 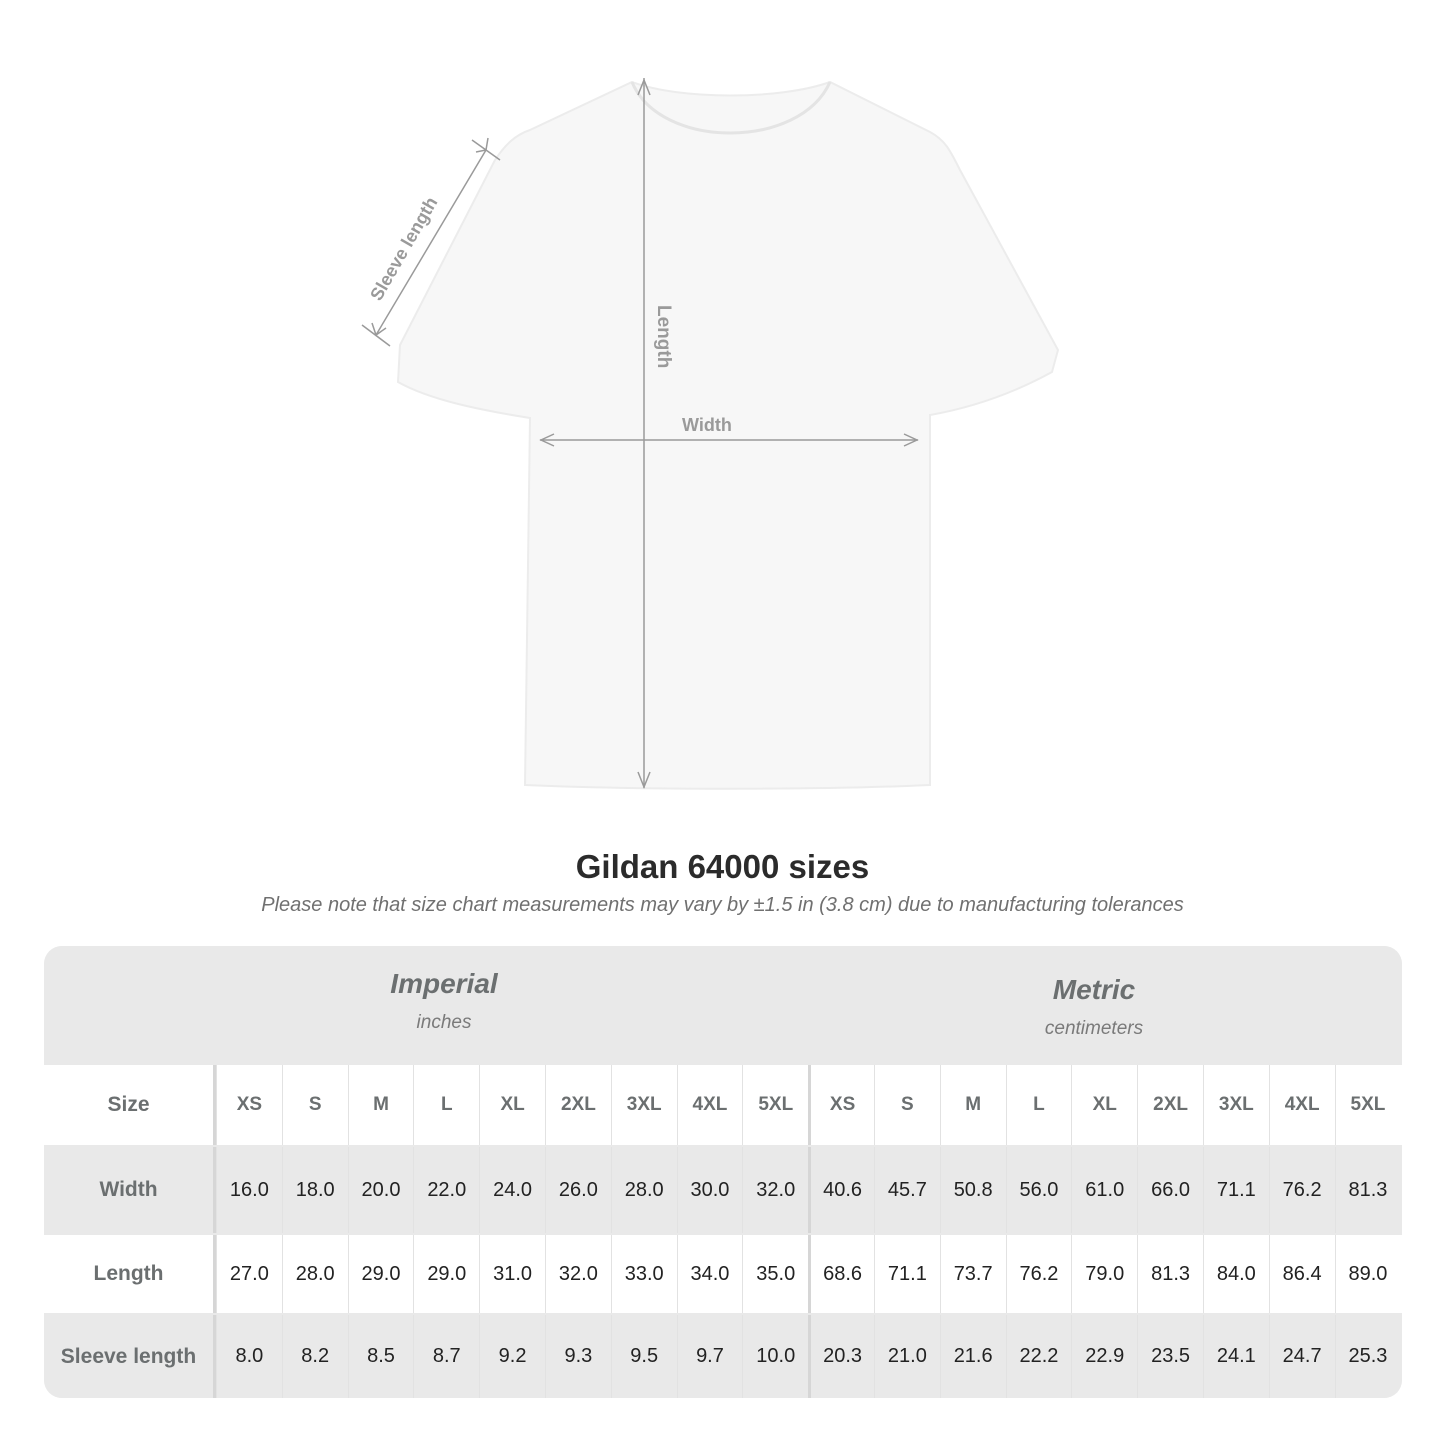 What do you see at coordinates (130, 1105) in the screenshot?
I see `row-label: Size` at bounding box center [130, 1105].